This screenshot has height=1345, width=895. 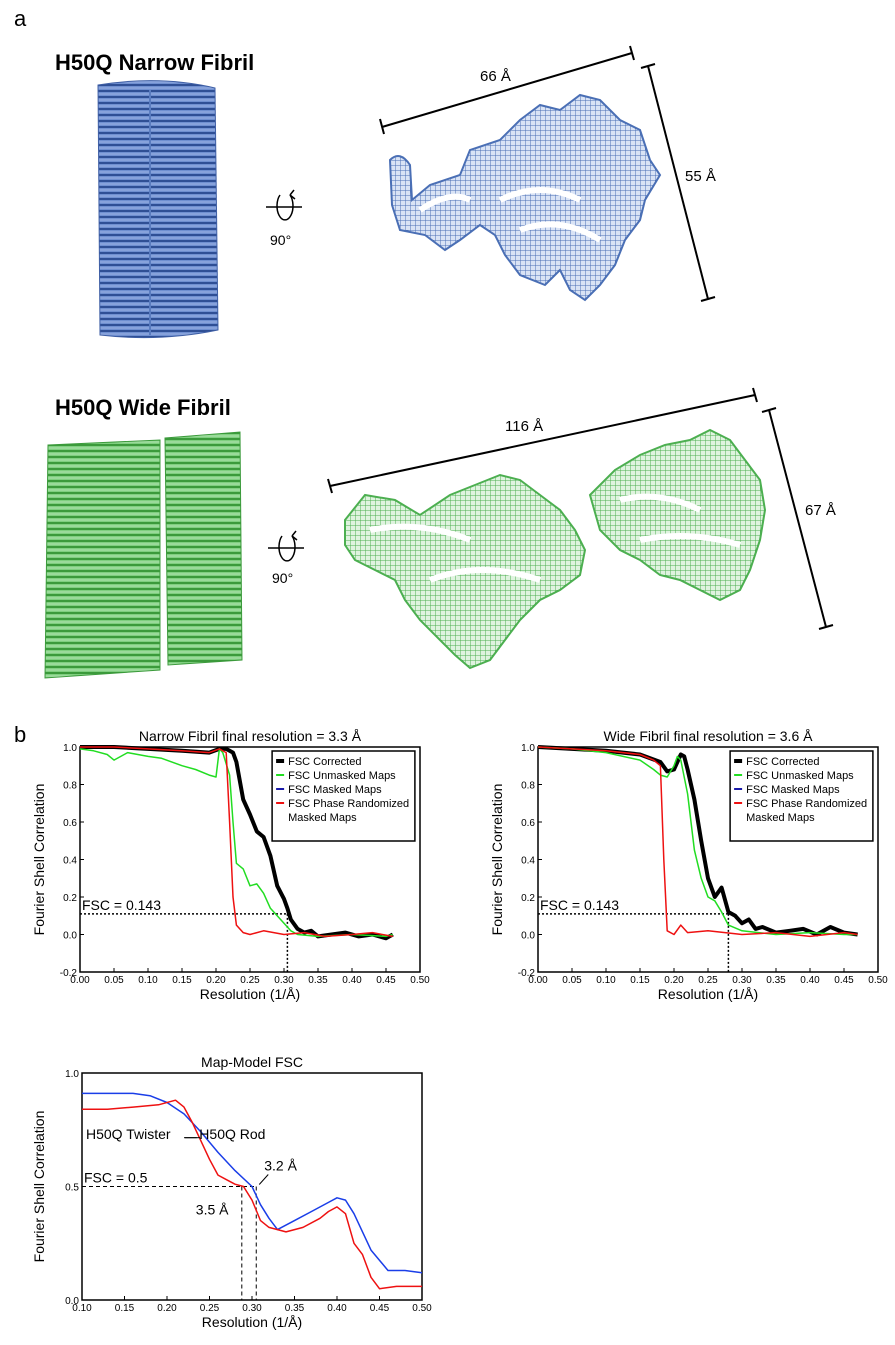 I want to click on wide-height-label: 67 Å, so click(x=820, y=510).